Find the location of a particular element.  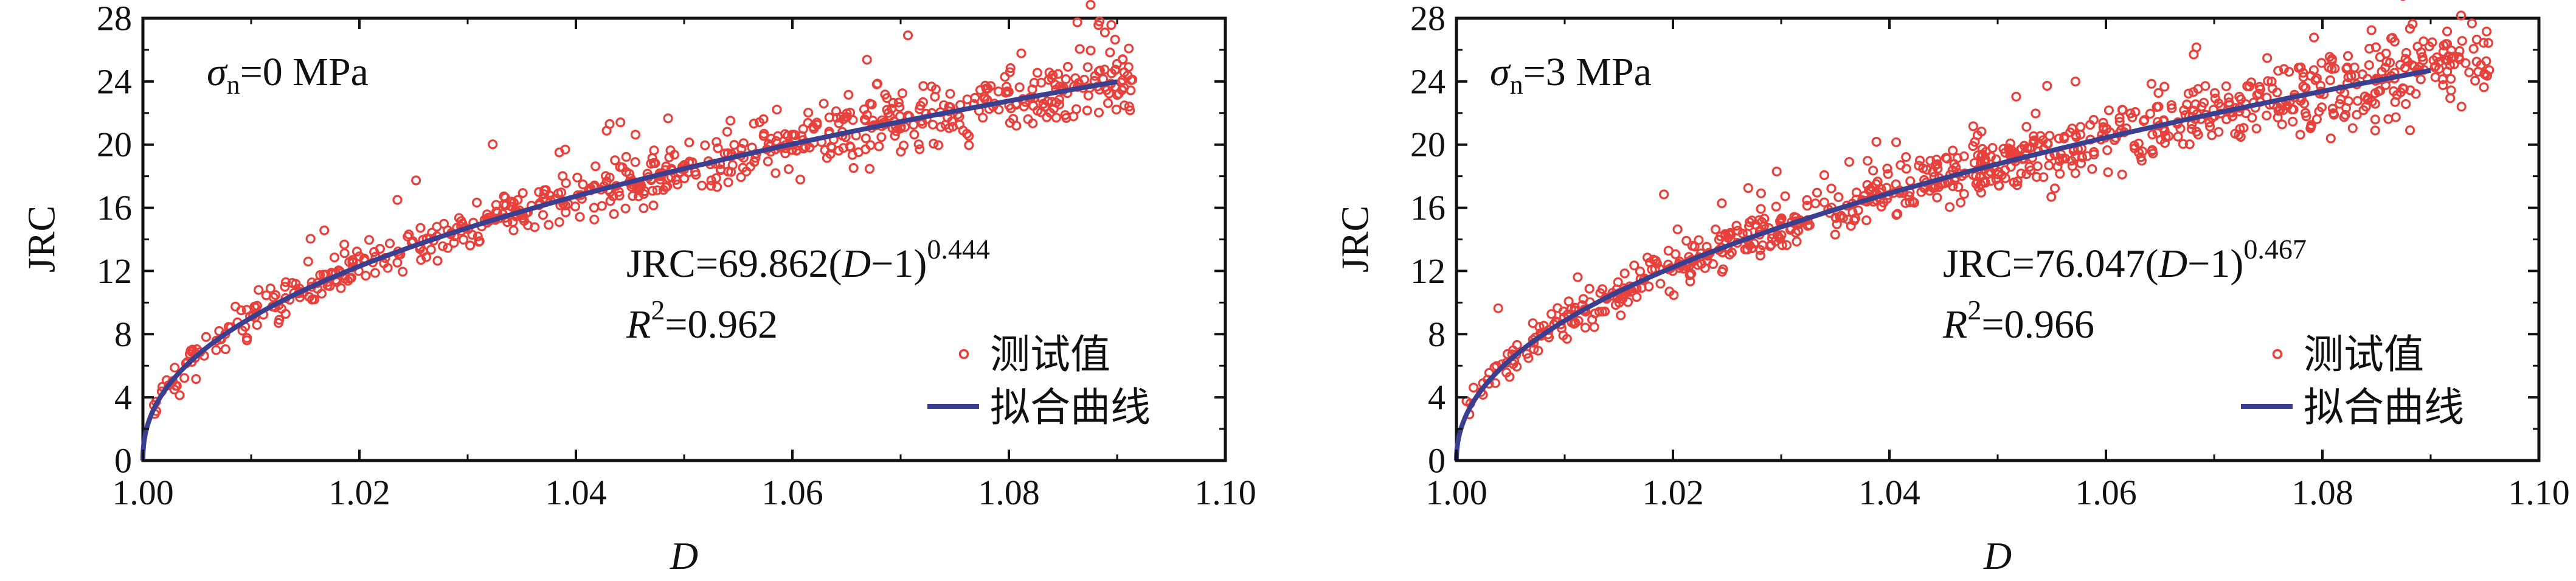

x-tick-label: 1.06 is located at coordinates (792, 492).